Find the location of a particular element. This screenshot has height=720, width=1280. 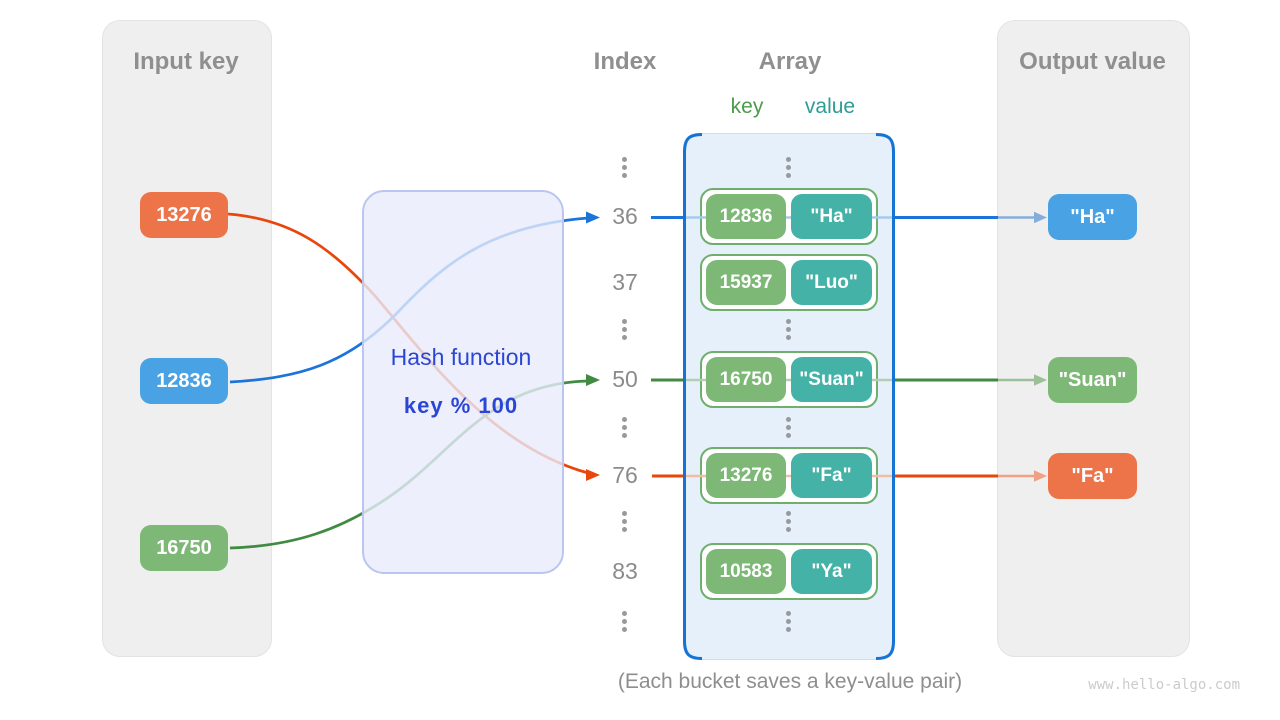

input-panel-title: Input key is located at coordinates (186, 61).